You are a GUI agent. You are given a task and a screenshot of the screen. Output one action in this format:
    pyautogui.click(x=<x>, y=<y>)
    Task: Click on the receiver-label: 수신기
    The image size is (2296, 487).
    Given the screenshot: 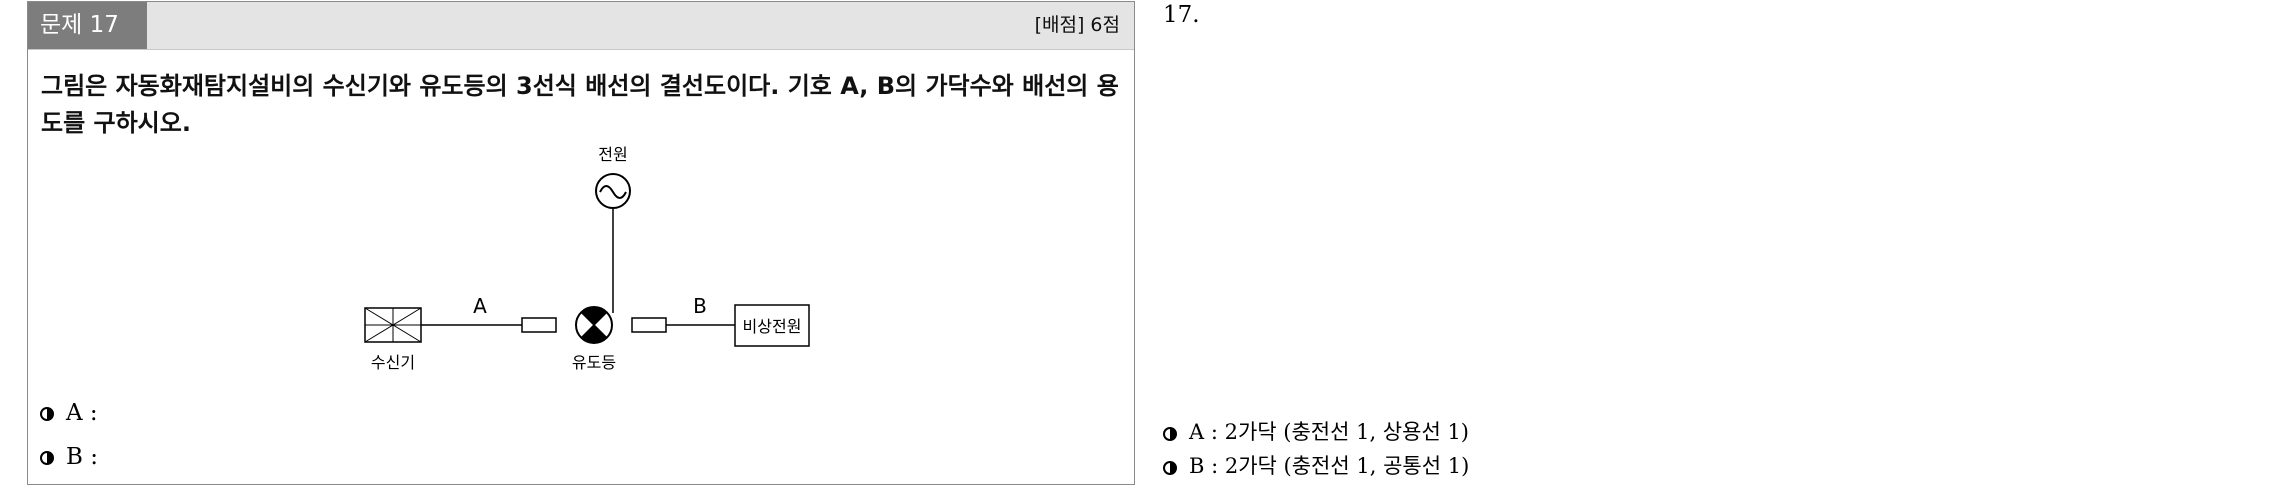 What is the action you would take?
    pyautogui.click(x=393, y=362)
    